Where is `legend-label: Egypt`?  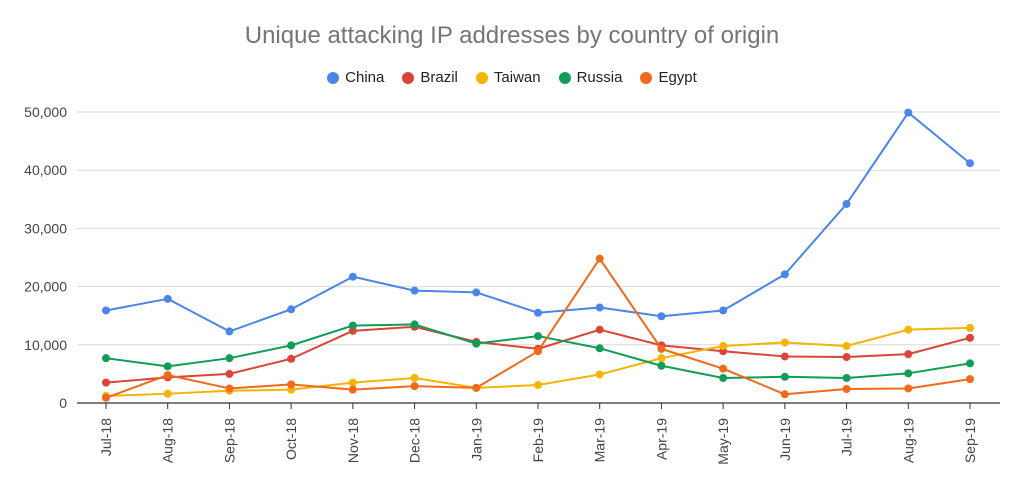 legend-label: Egypt is located at coordinates (677, 77).